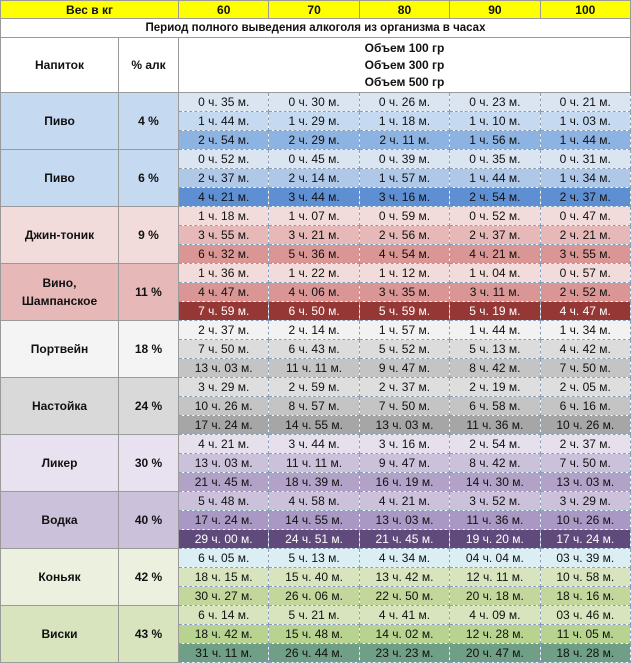 This screenshot has height=663, width=631. I want to click on alcohol-cell: 42 %, so click(148, 577).